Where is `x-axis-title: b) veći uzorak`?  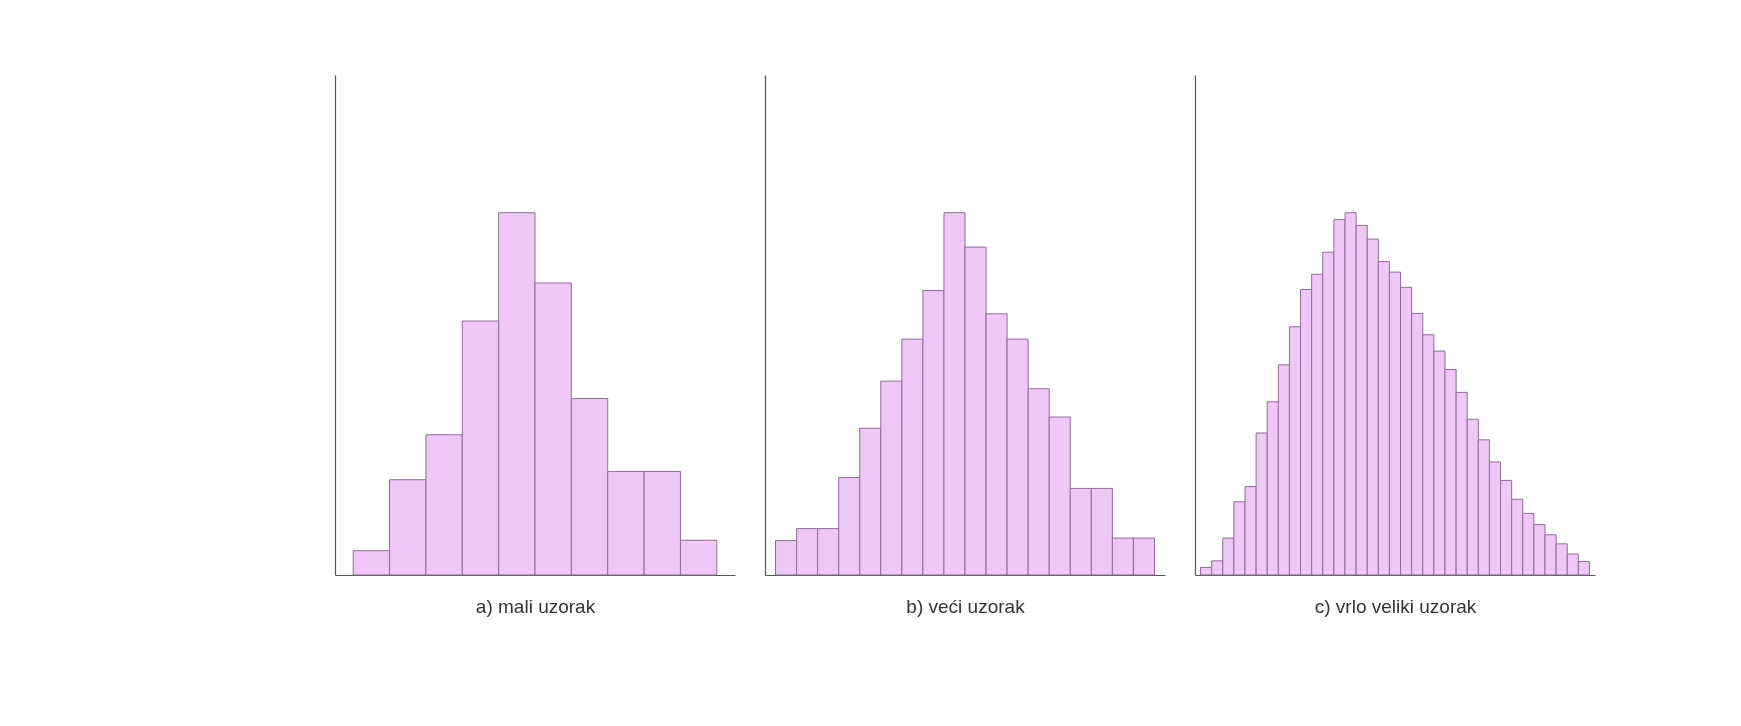
x-axis-title: b) veći uzorak is located at coordinates (966, 606).